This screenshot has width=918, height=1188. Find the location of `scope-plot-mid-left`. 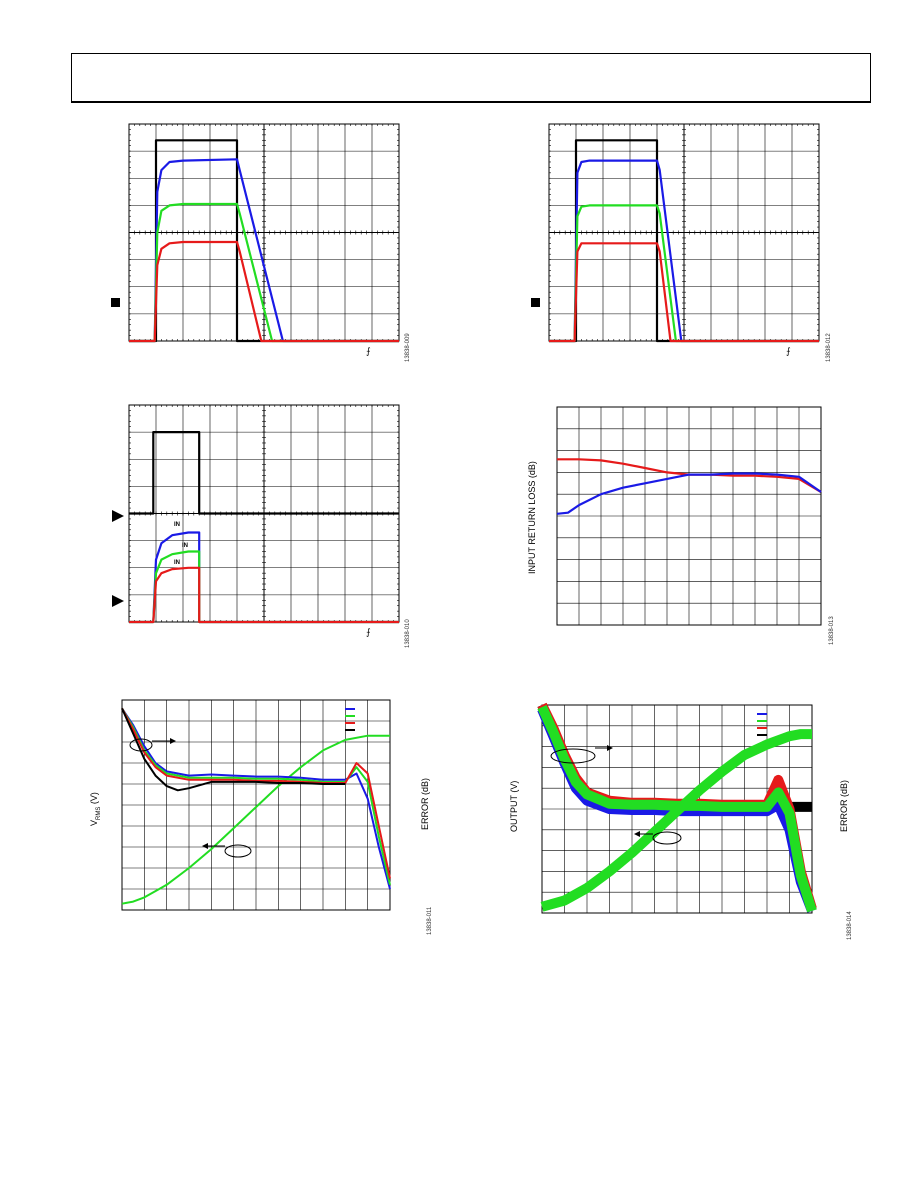

scope-plot-mid-left is located at coordinates (264, 514).